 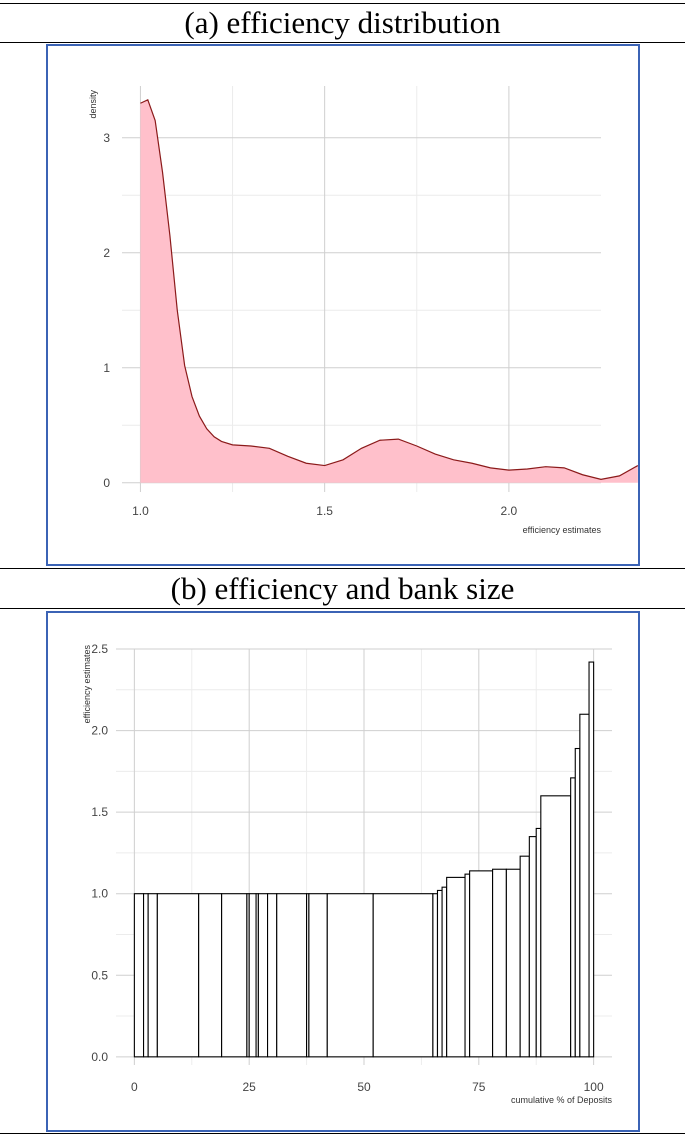 I want to click on x-tick-label: 100, so click(x=594, y=1087).